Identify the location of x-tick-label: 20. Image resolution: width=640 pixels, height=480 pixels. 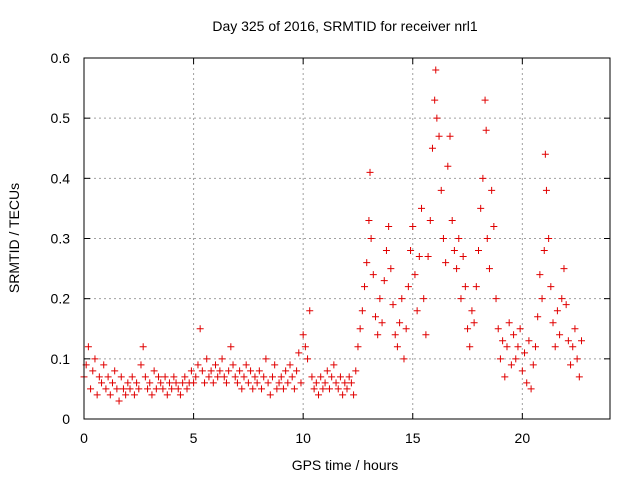
(523, 438).